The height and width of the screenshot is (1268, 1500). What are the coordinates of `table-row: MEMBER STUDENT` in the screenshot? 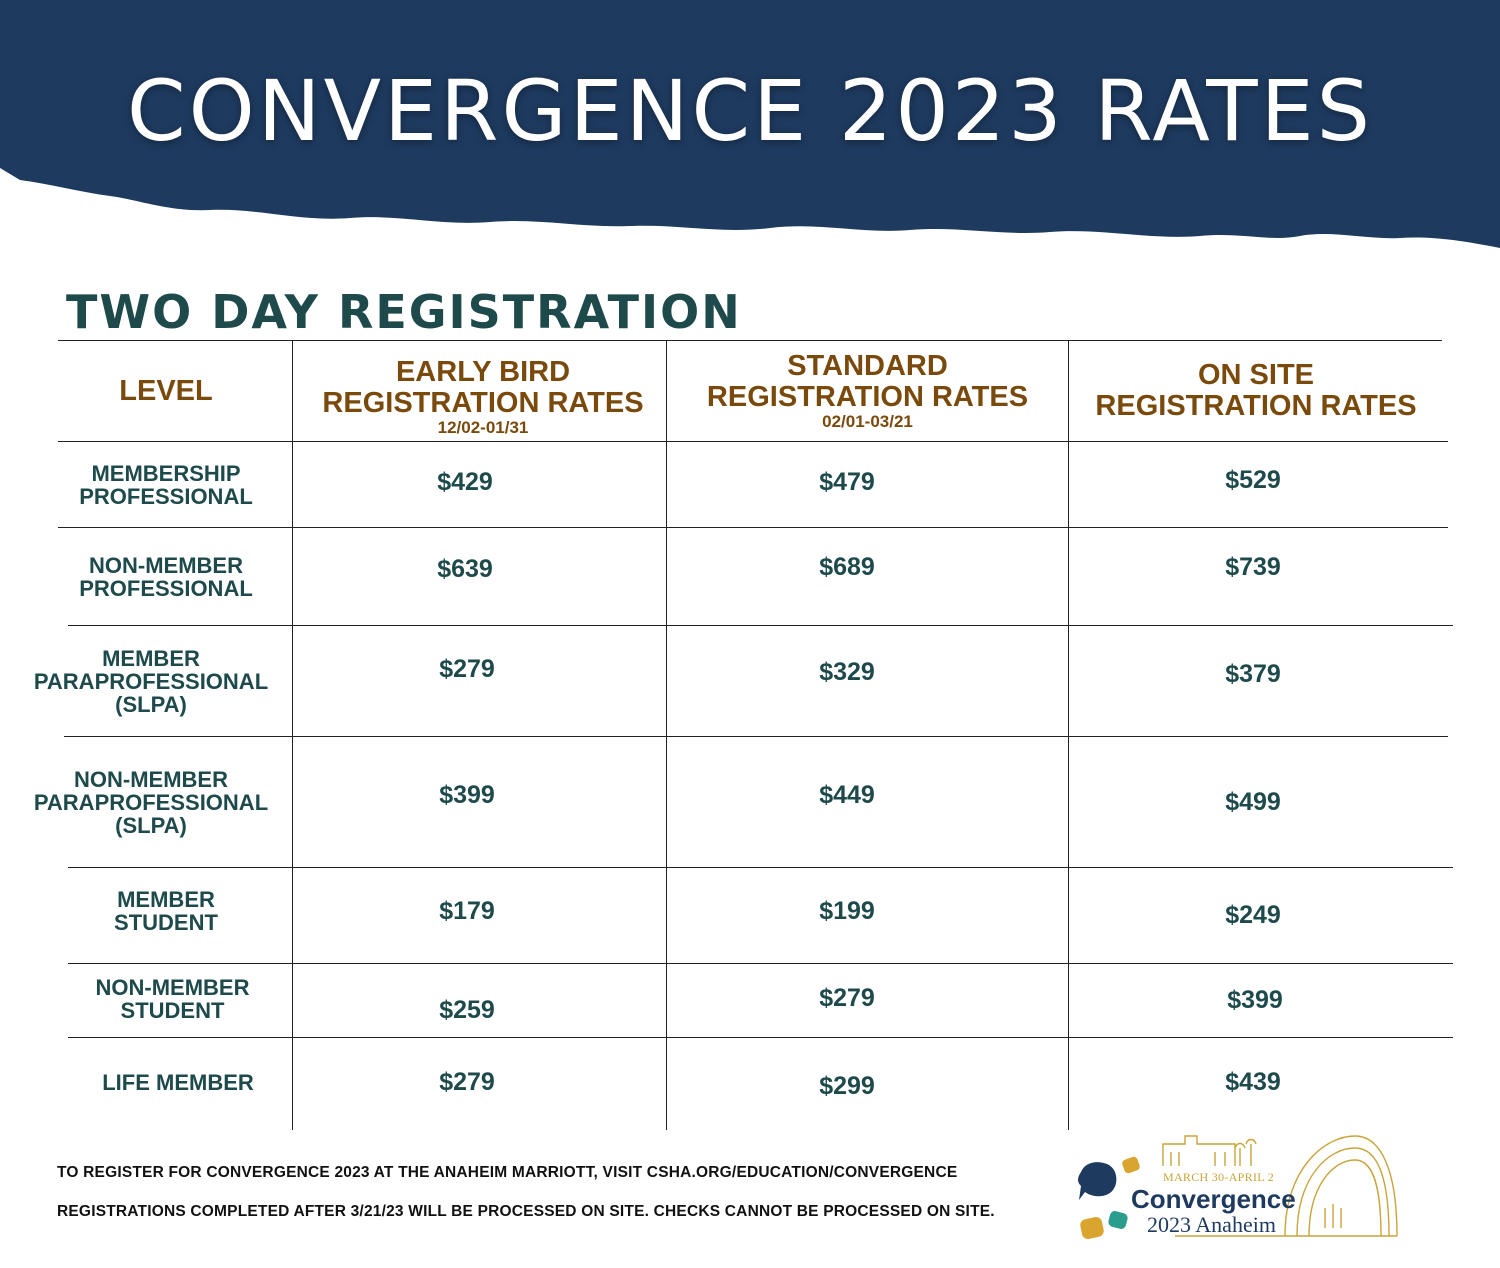 It's located at (166, 915).